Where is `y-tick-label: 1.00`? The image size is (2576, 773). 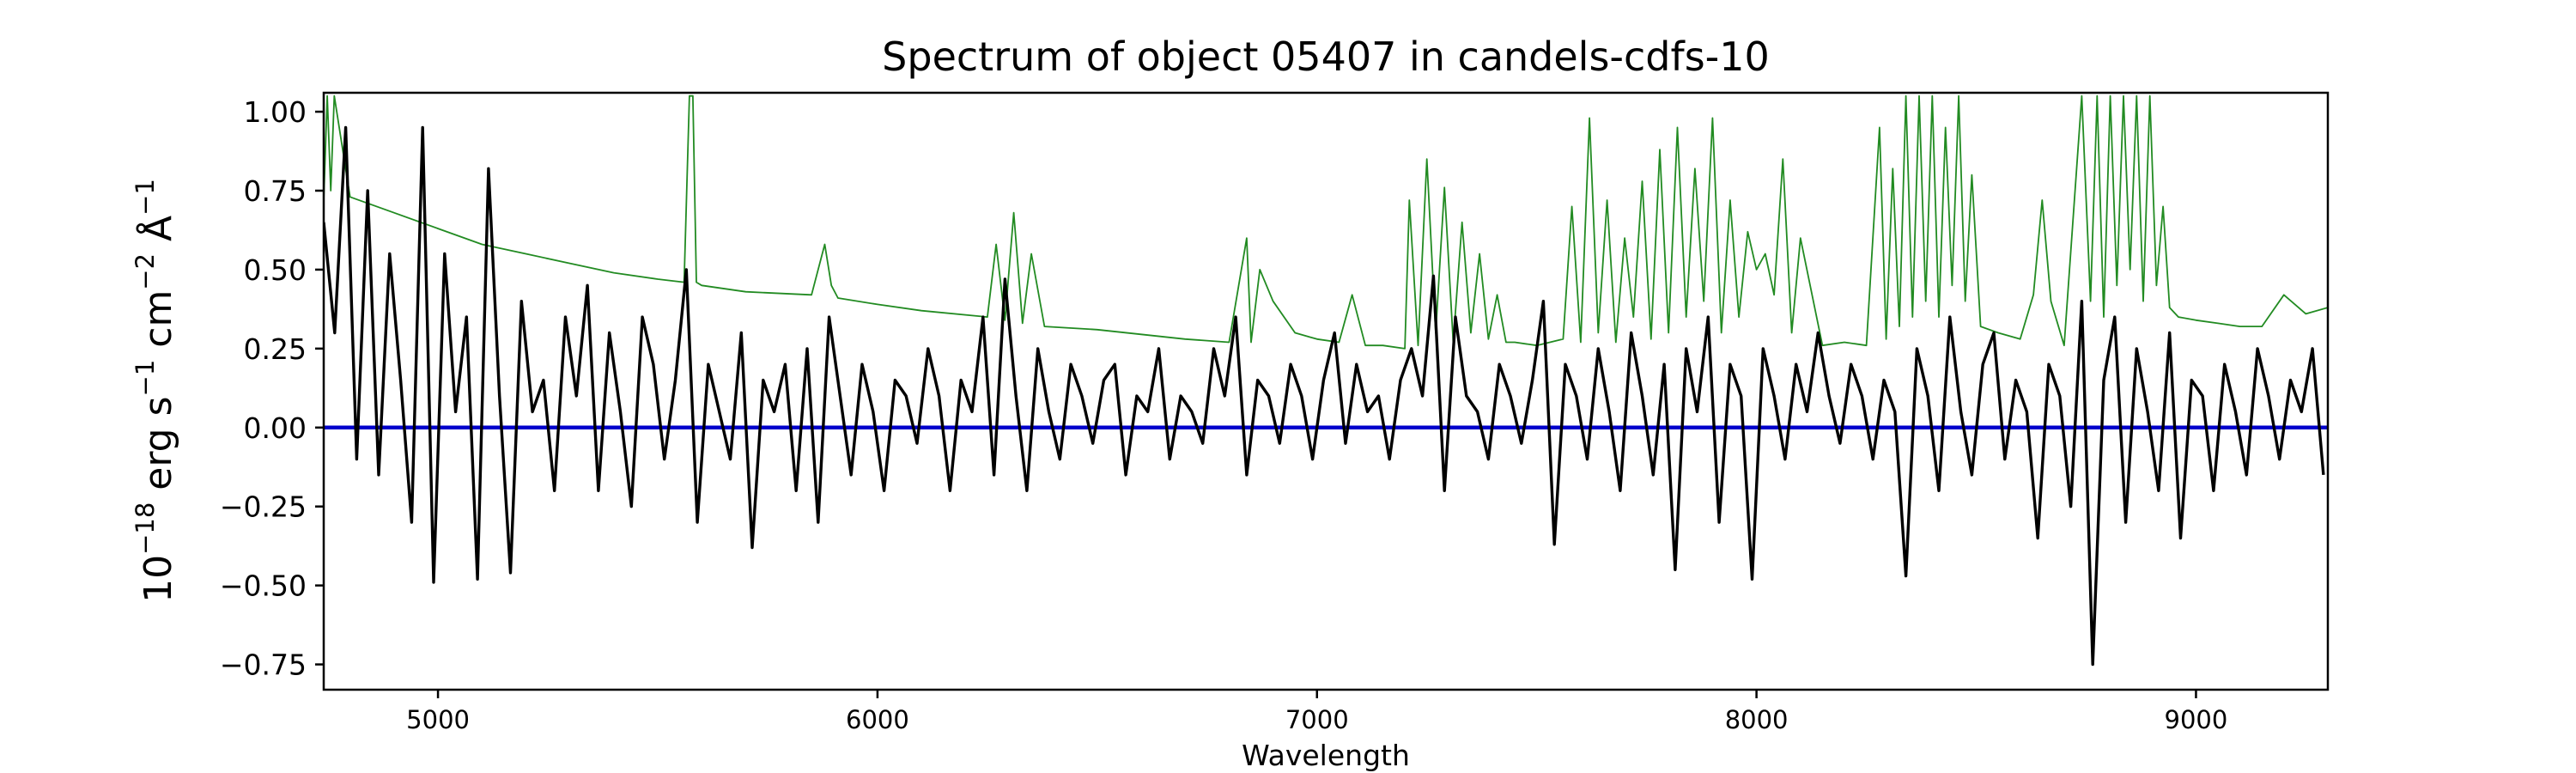
y-tick-label: 1.00 is located at coordinates (275, 112).